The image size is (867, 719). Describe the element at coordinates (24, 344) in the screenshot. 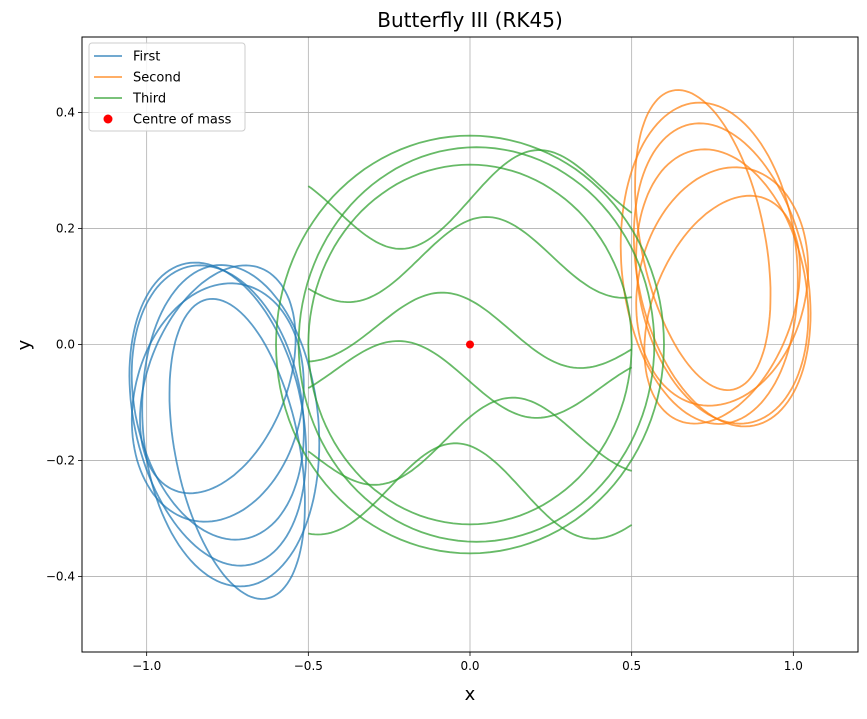

I see `y-axis-label: y` at that location.